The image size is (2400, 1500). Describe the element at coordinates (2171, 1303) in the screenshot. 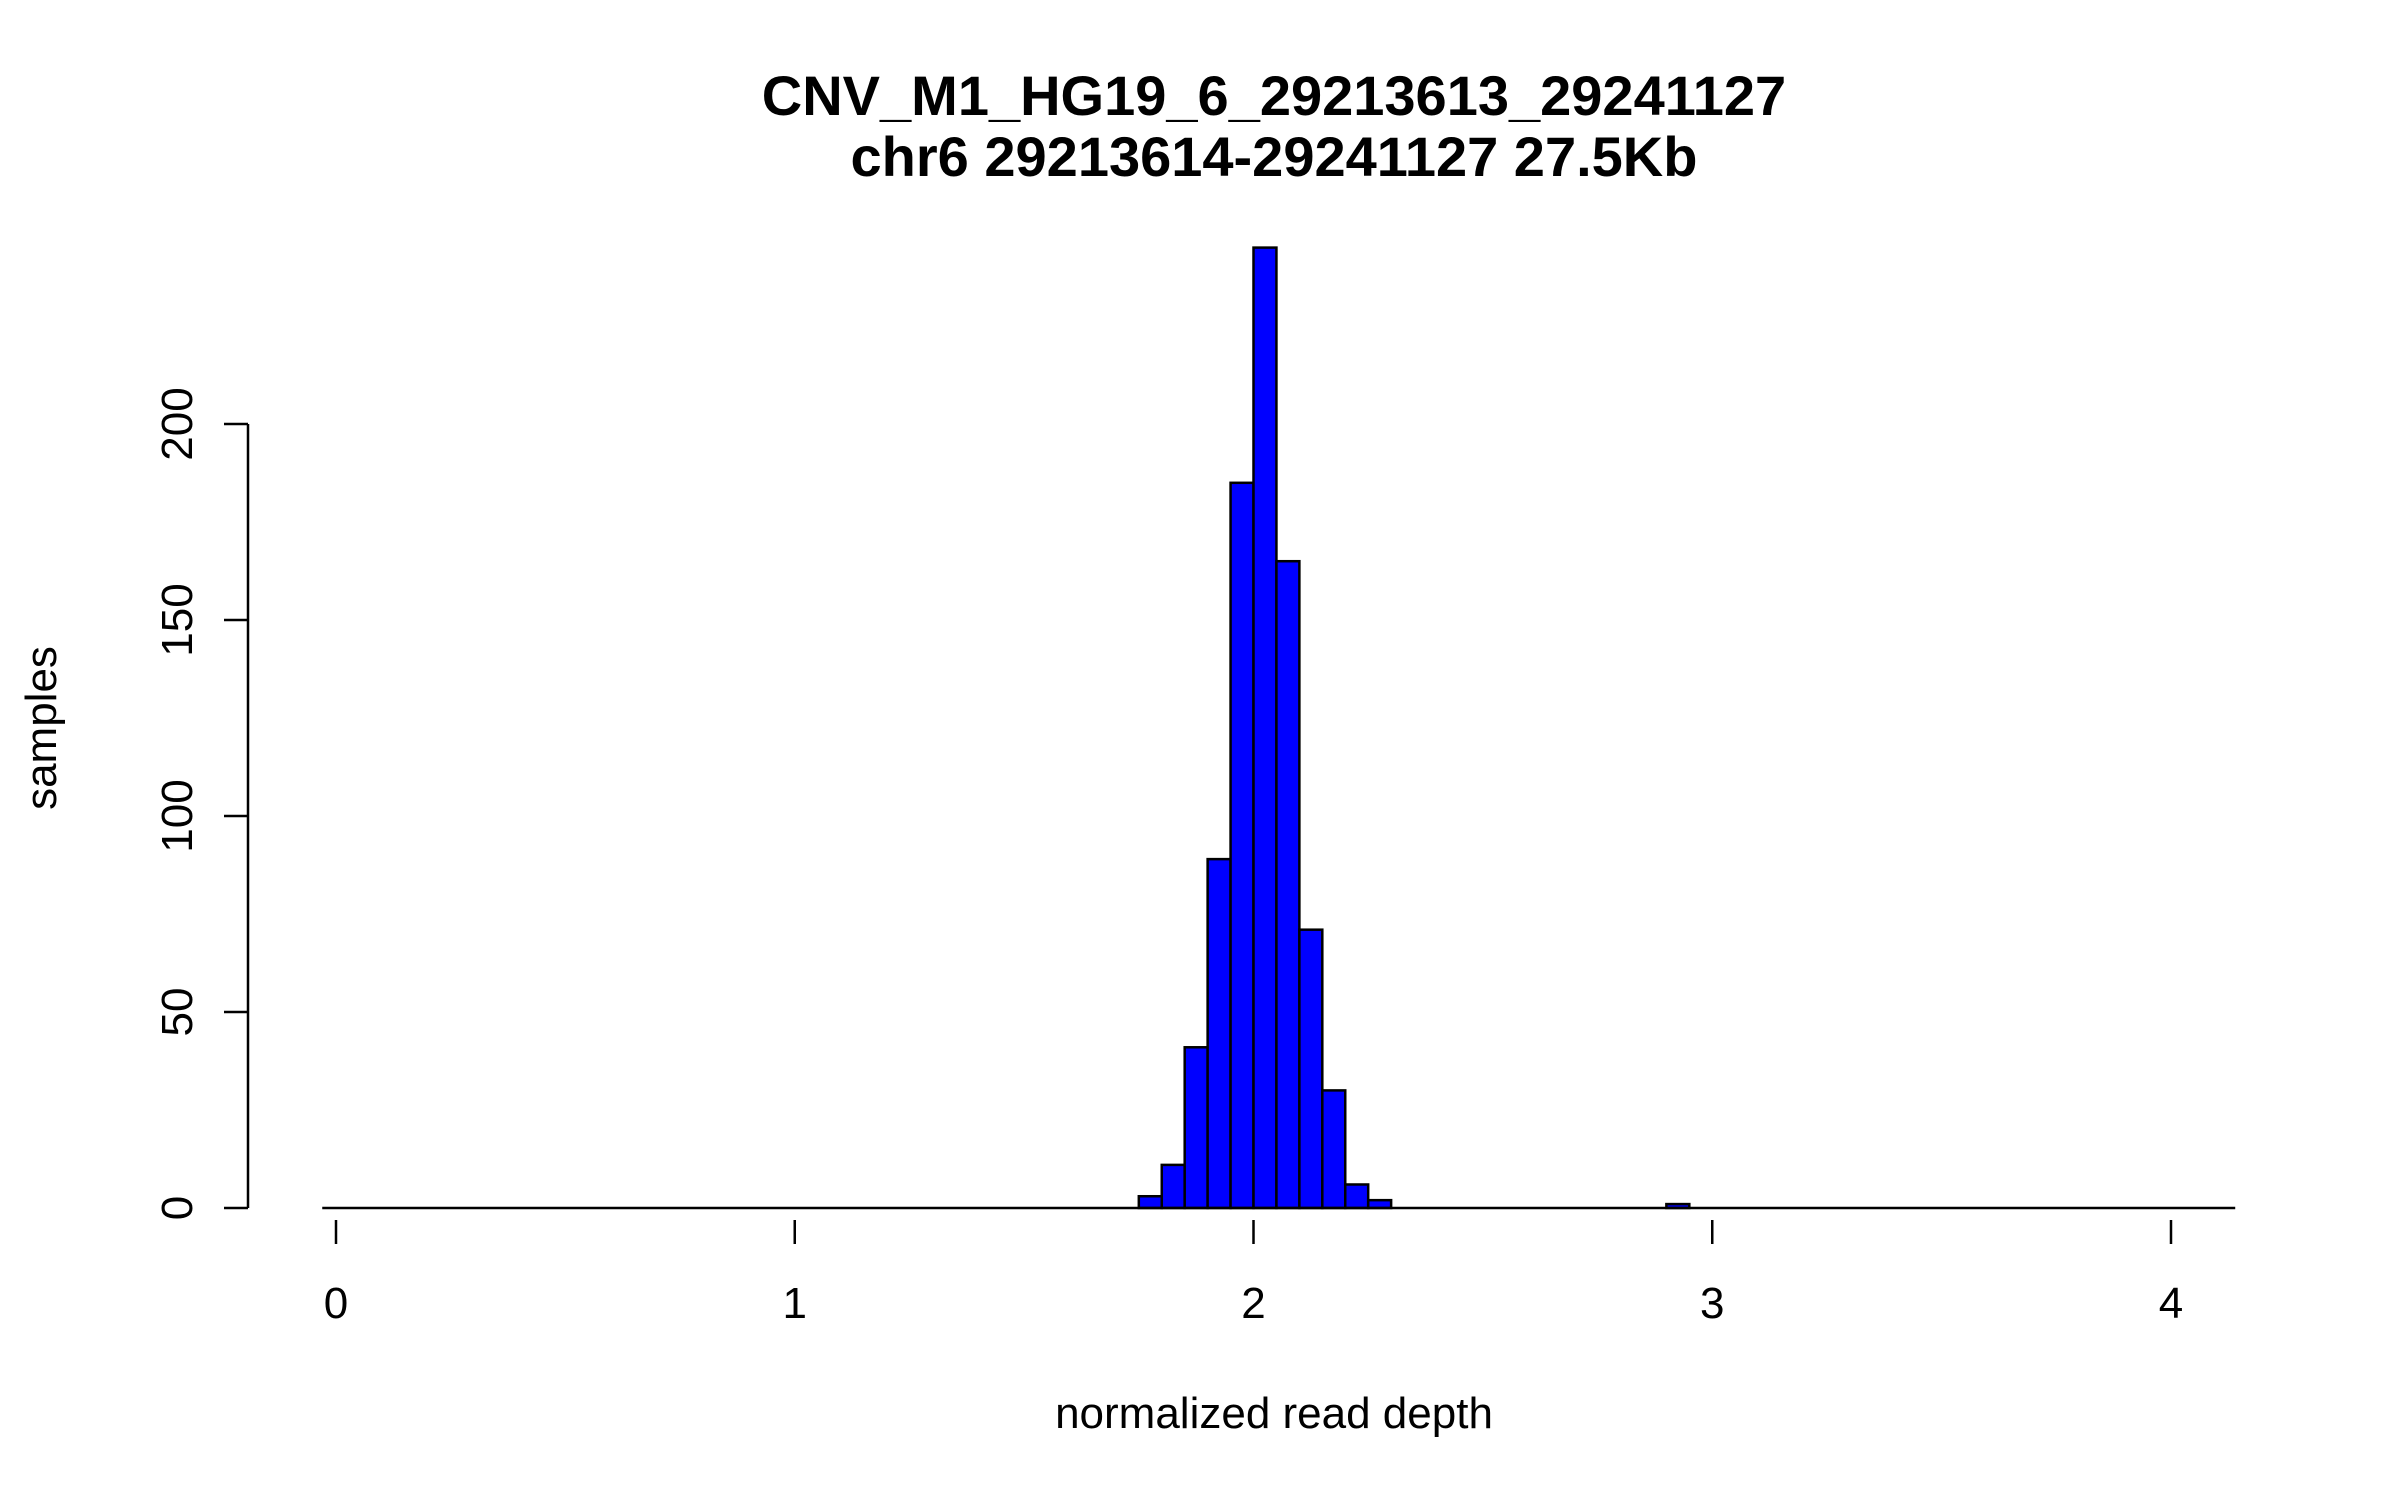

I see `x-tick-label: 4` at that location.